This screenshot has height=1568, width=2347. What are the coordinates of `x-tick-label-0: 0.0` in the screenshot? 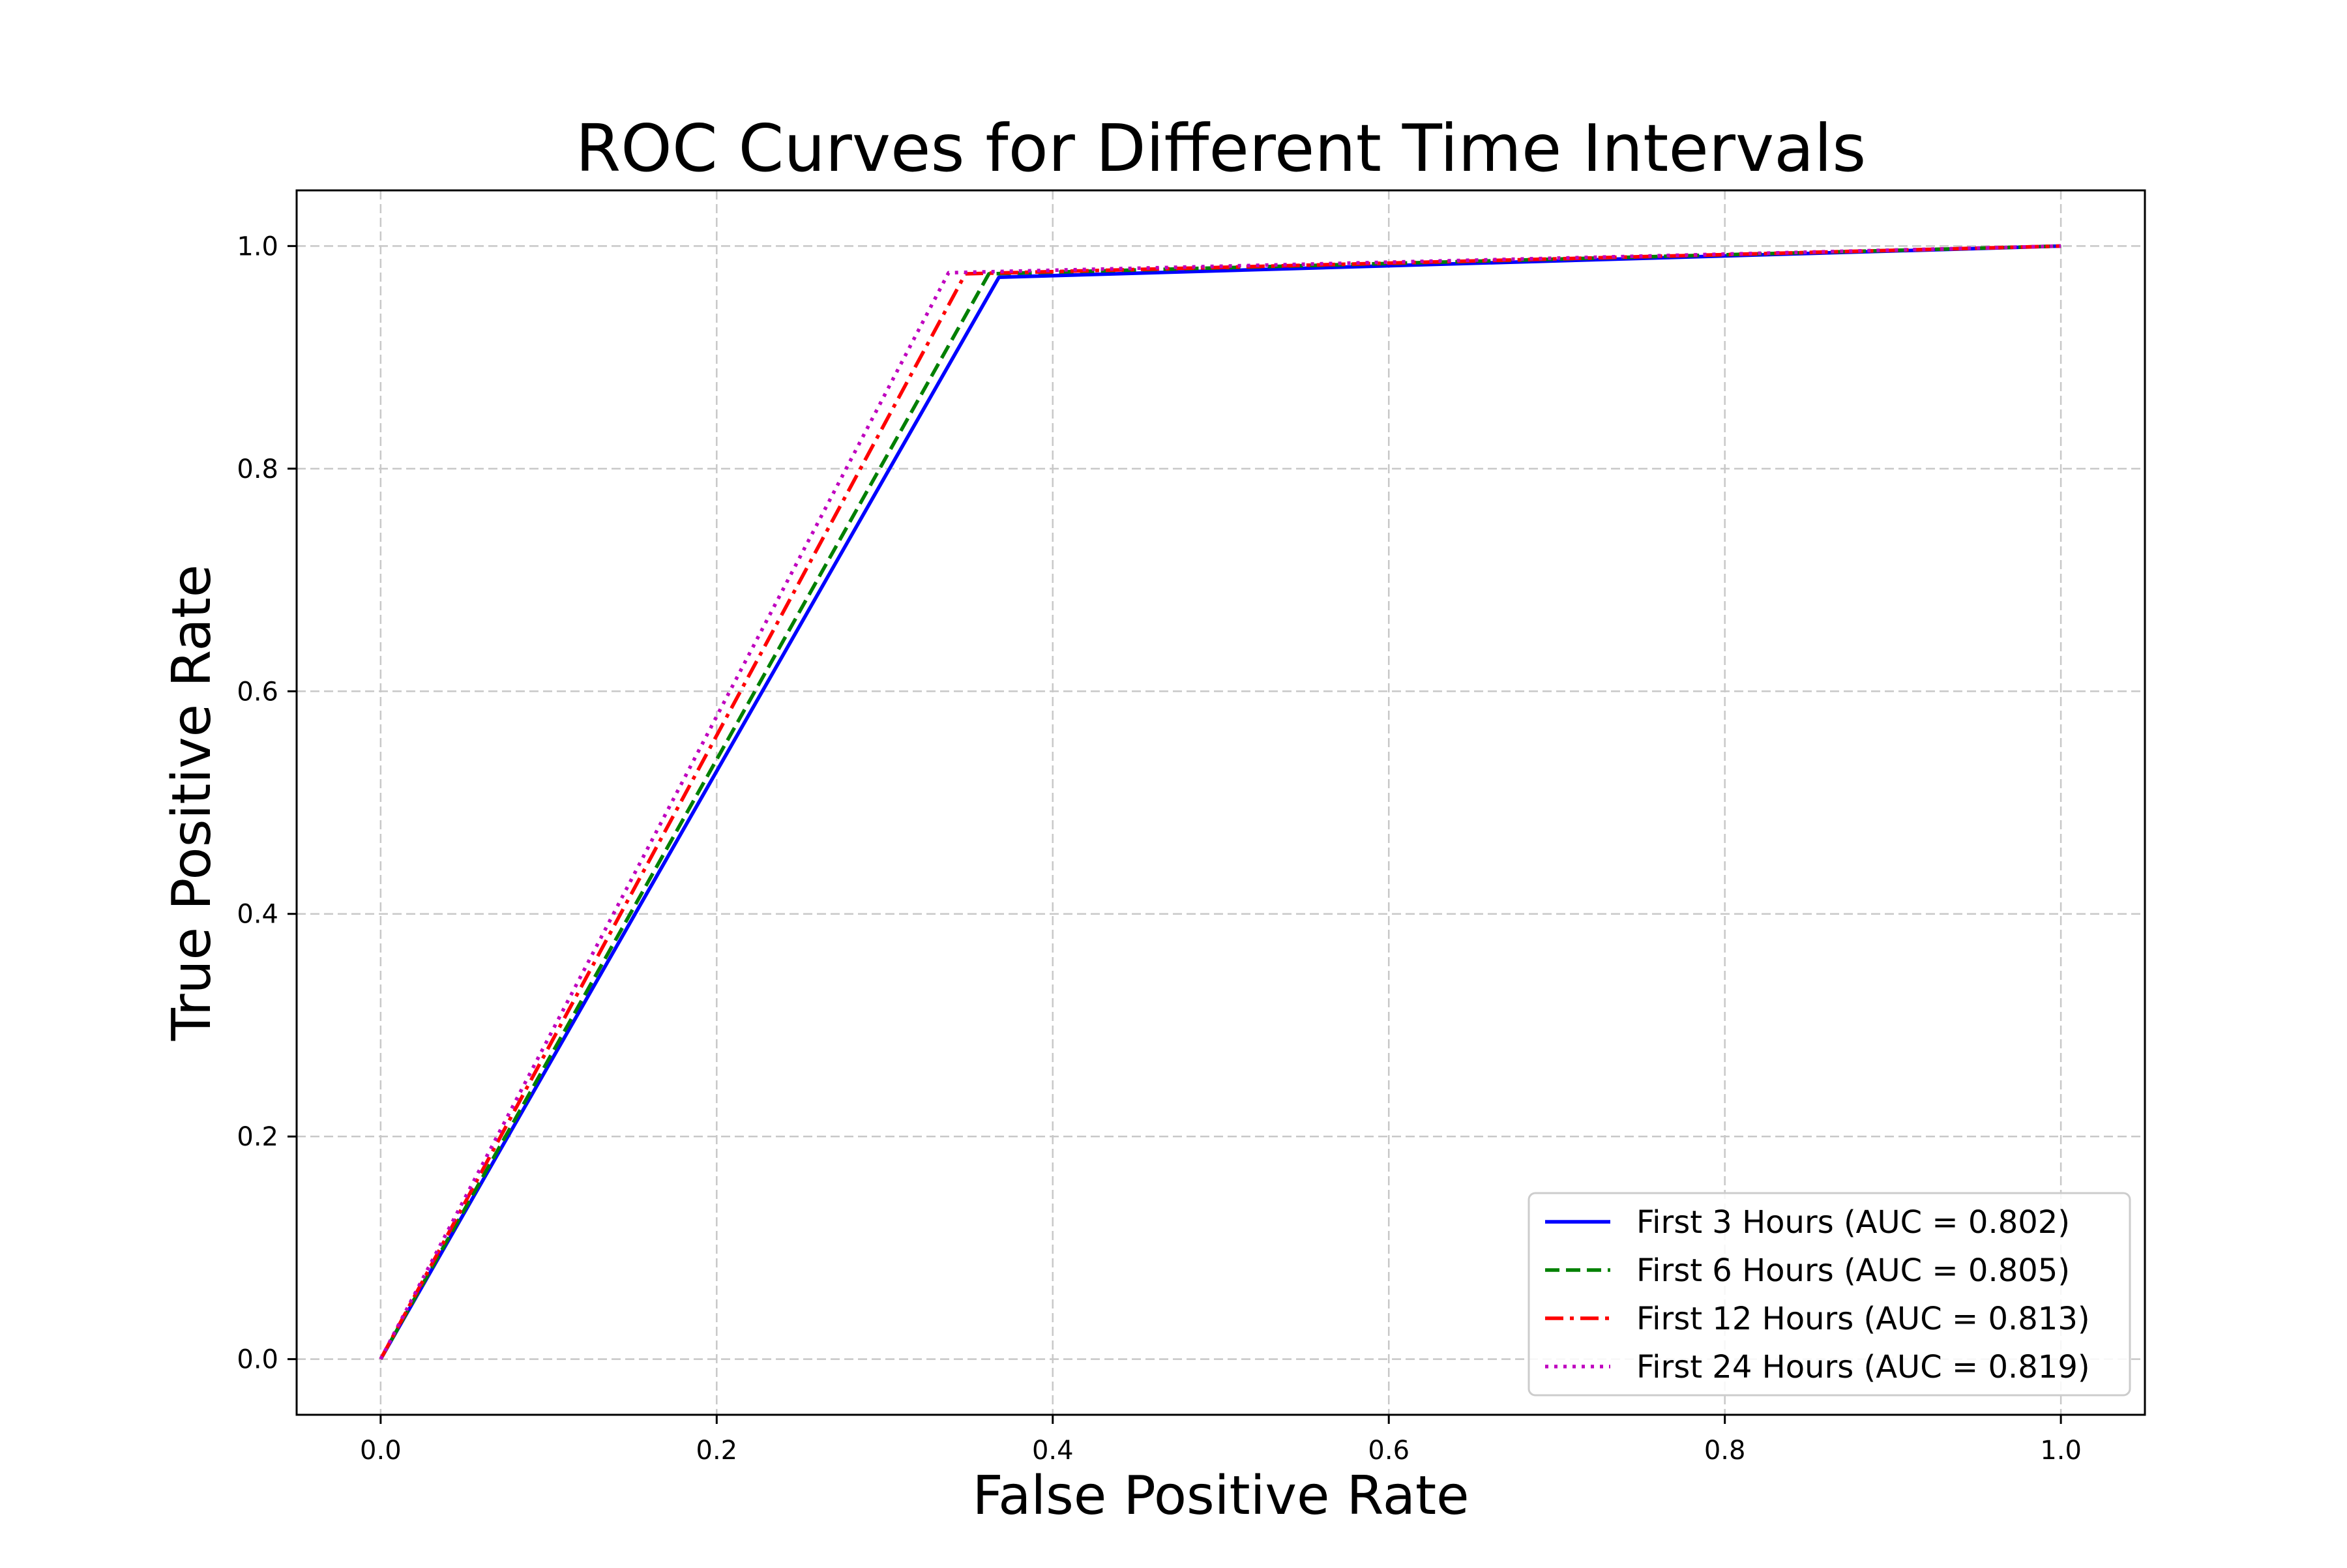 It's located at (381, 1451).